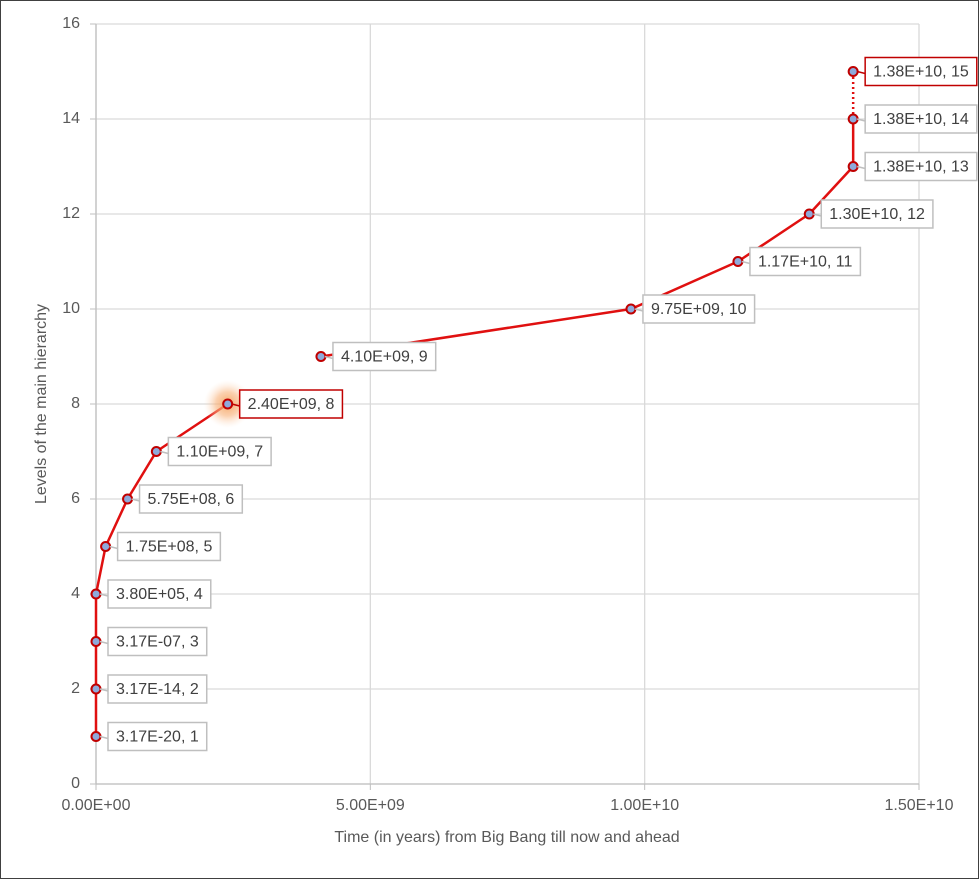 The width and height of the screenshot is (979, 879). Describe the element at coordinates (41, 404) in the screenshot. I see `y-axis-title: Levels of the main hierarchy` at that location.